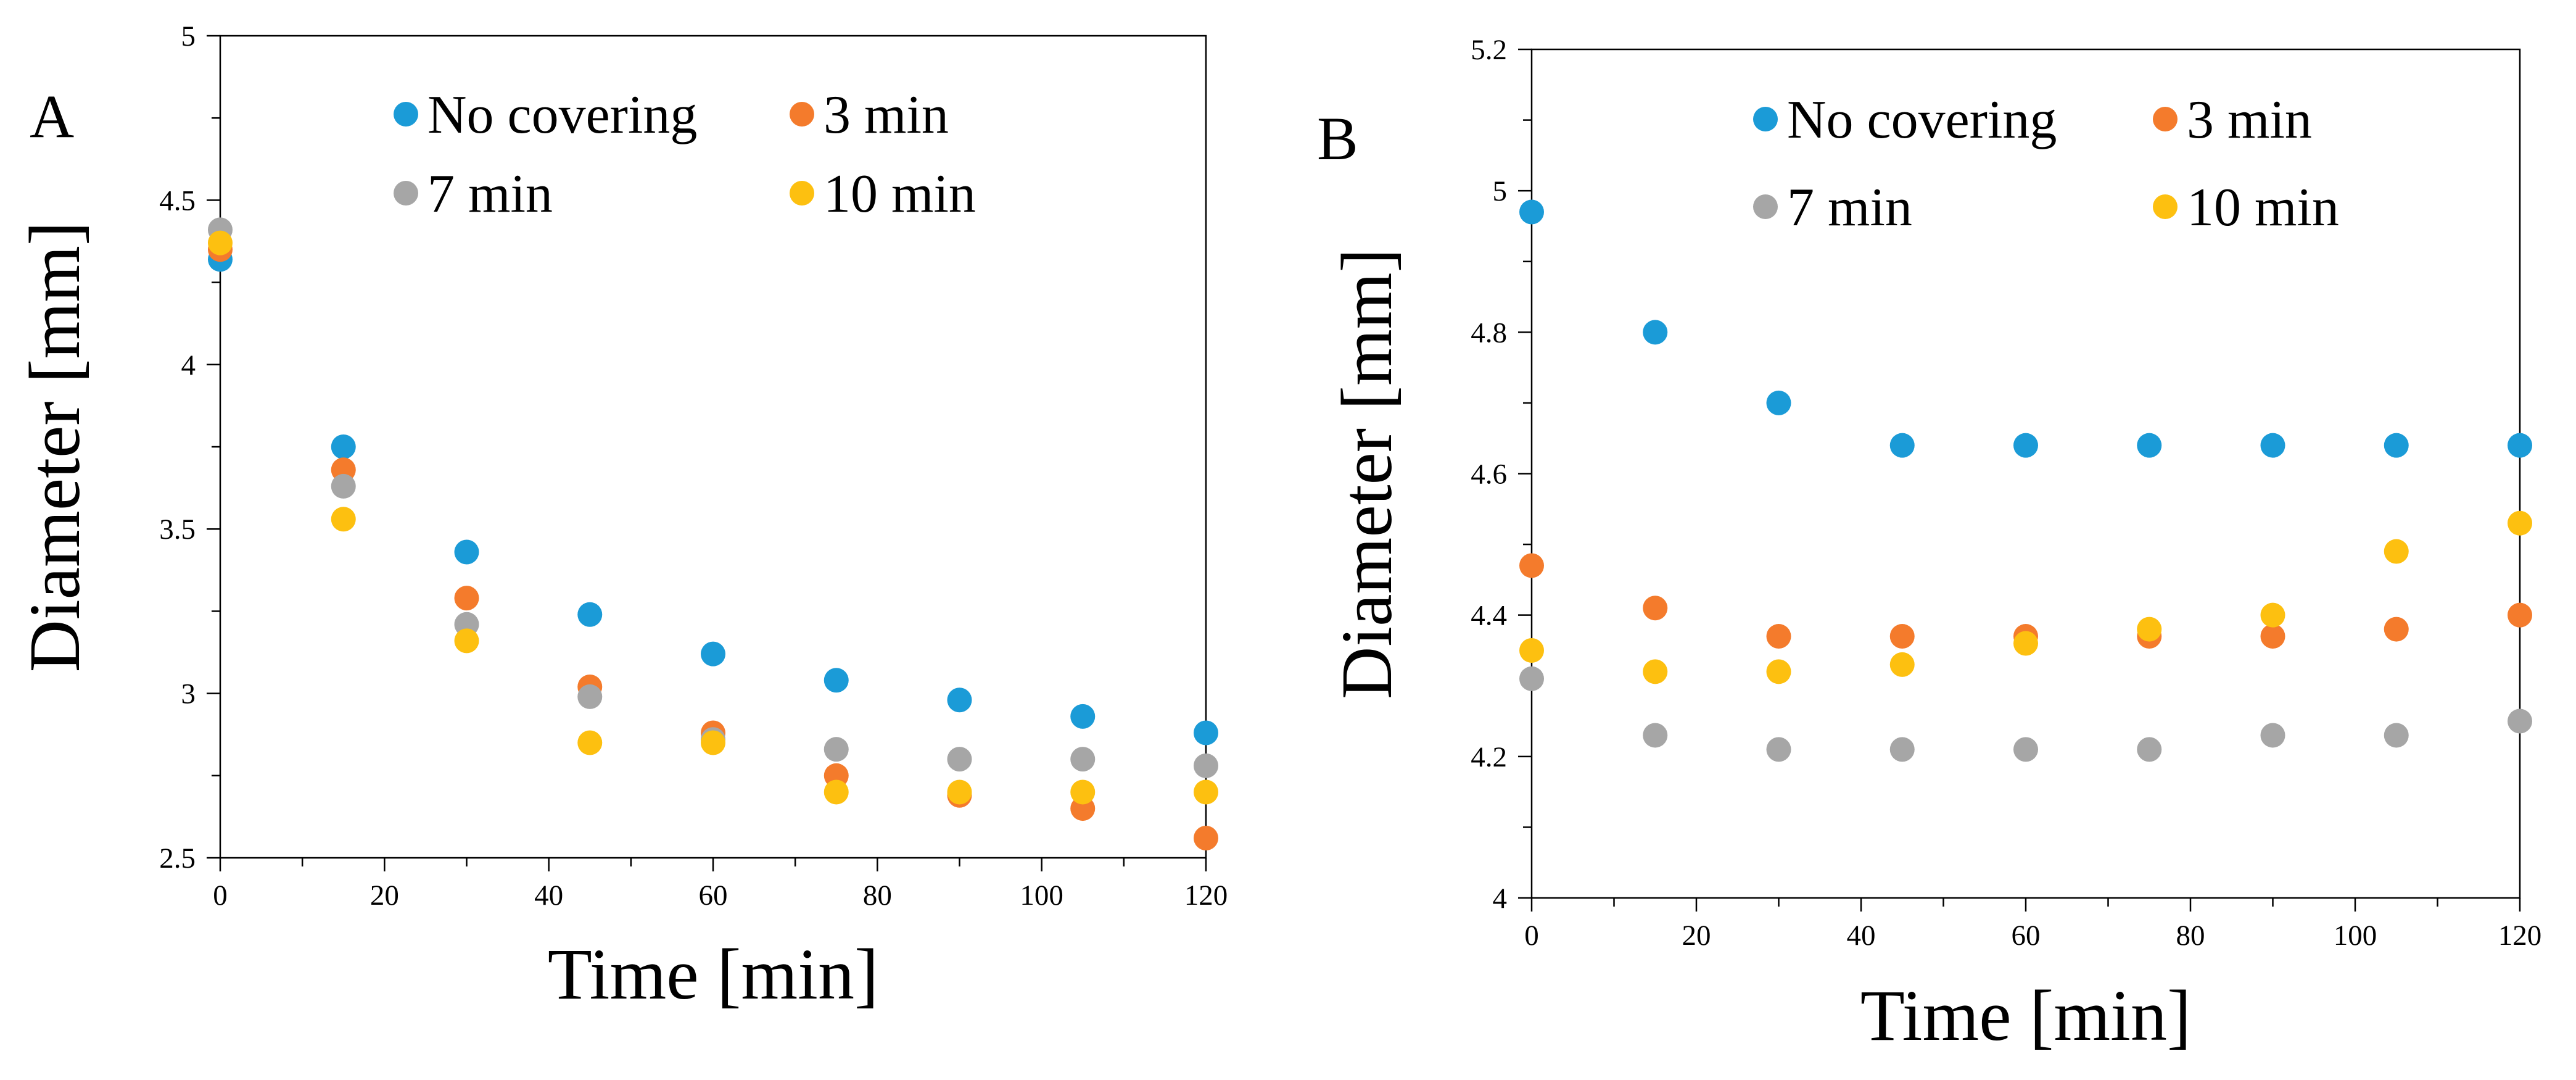 The height and width of the screenshot is (1080, 2576). I want to click on y-tick-label: 4.6, so click(1489, 475).